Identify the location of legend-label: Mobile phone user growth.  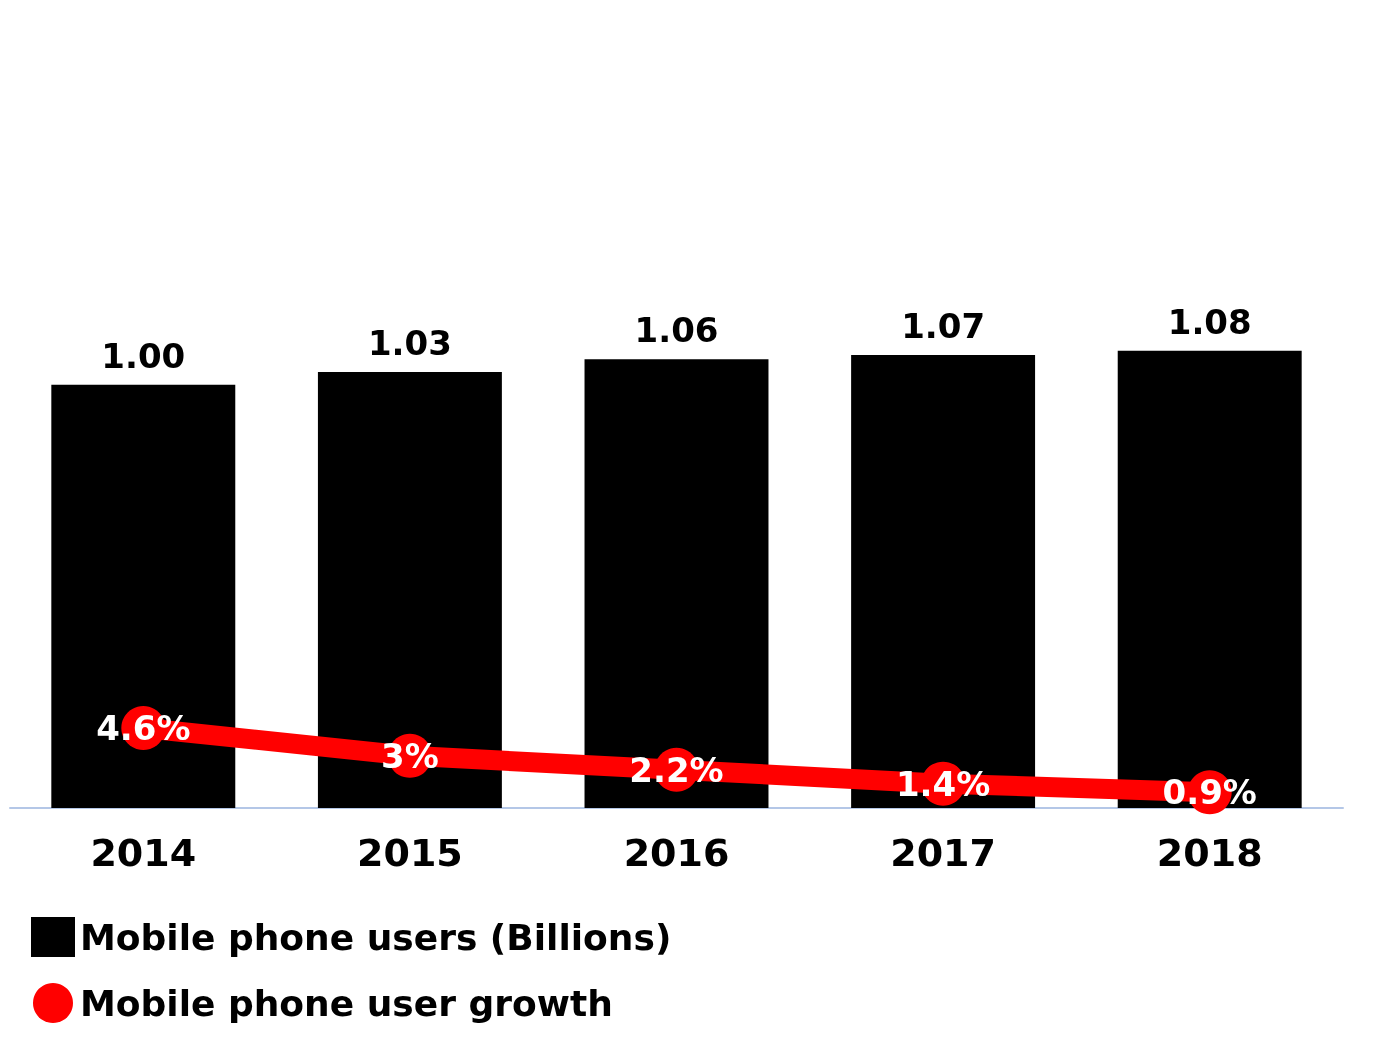
(346, 1003).